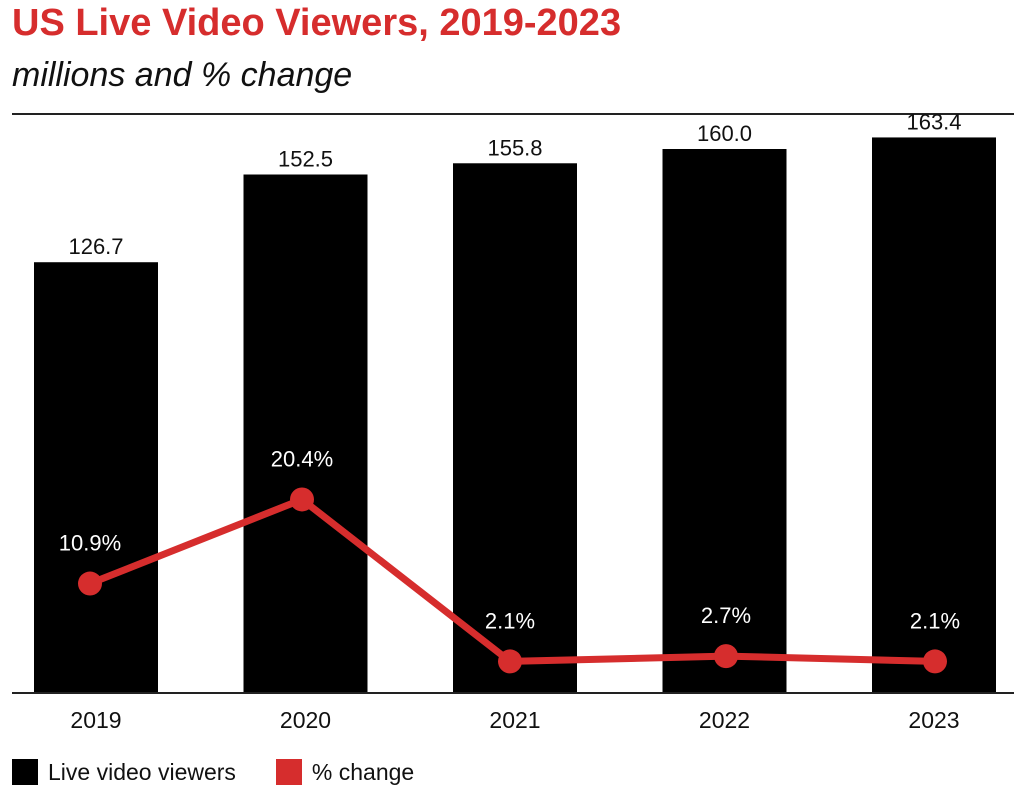 This screenshot has width=1024, height=802. What do you see at coordinates (935, 661) in the screenshot?
I see `change-point-2023` at bounding box center [935, 661].